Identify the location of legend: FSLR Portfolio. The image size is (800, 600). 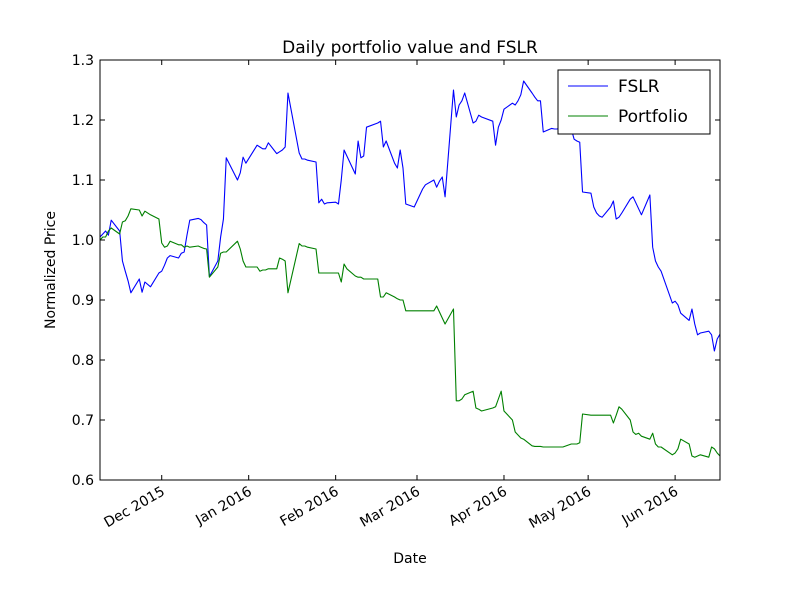
(634, 102).